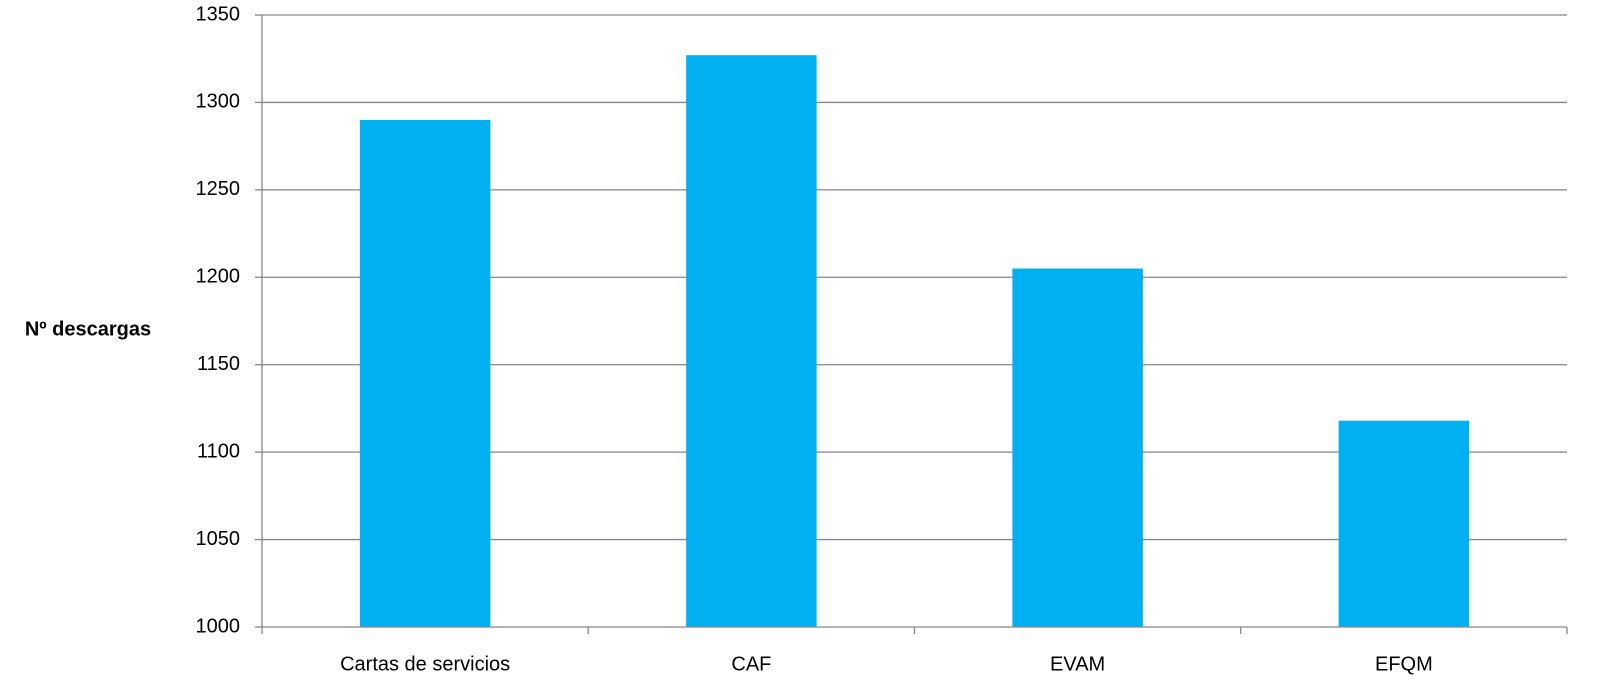 The height and width of the screenshot is (685, 1602). Describe the element at coordinates (1077, 447) in the screenshot. I see `bar-evam` at that location.